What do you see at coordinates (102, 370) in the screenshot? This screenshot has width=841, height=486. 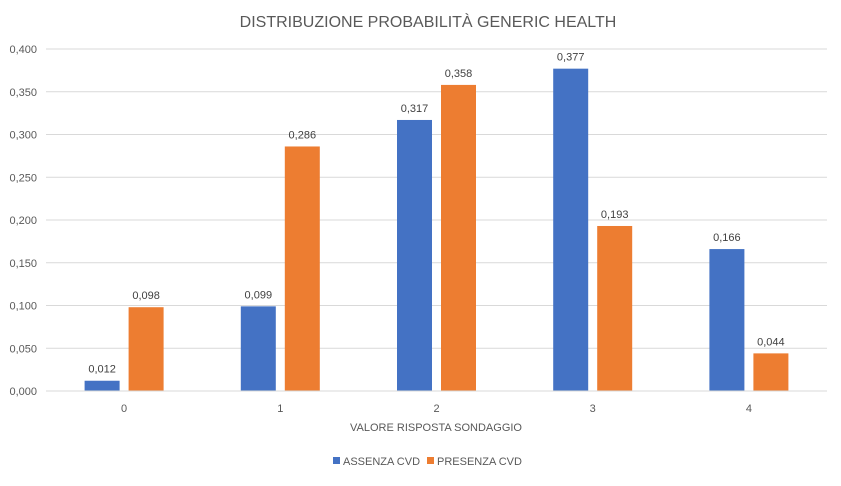 I see `data-label: 0,012` at bounding box center [102, 370].